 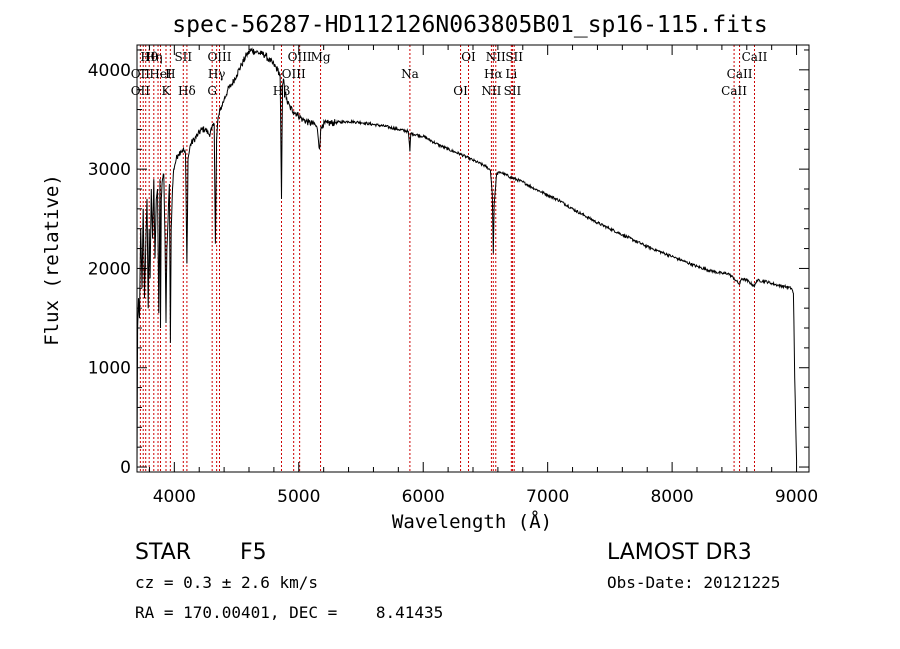 What do you see at coordinates (493, 74) in the screenshot?
I see `line-label: Hα` at bounding box center [493, 74].